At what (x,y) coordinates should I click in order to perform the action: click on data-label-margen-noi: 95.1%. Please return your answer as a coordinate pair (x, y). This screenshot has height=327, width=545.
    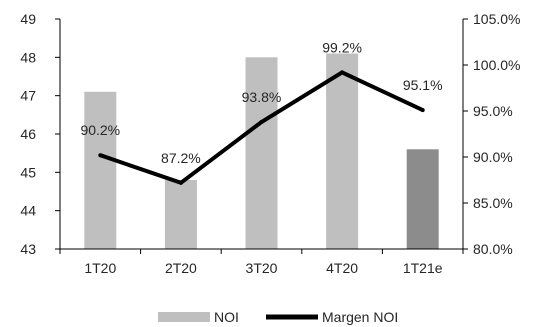
    Looking at the image, I should click on (423, 85).